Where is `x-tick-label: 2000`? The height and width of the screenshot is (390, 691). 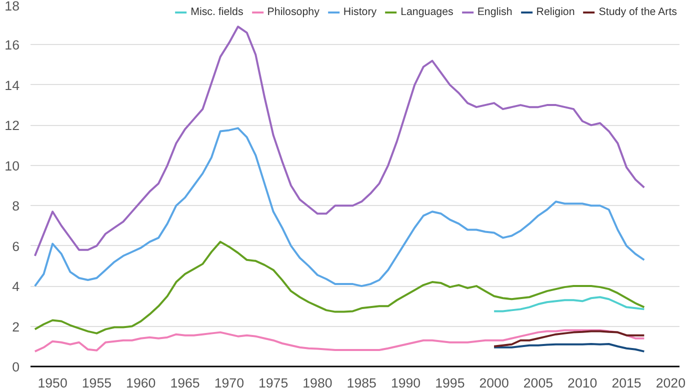 x-tick-label: 2000 is located at coordinates (494, 383).